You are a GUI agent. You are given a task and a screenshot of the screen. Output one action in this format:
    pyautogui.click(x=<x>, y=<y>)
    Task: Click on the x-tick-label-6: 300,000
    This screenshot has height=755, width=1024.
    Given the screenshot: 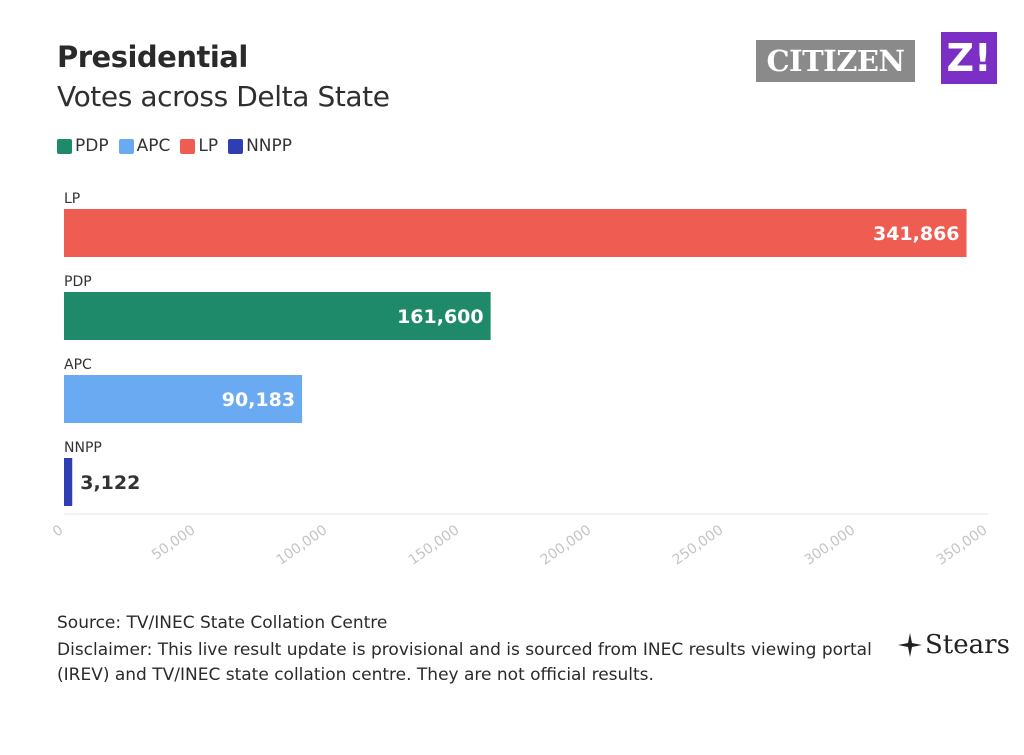 What is the action you would take?
    pyautogui.click(x=830, y=545)
    